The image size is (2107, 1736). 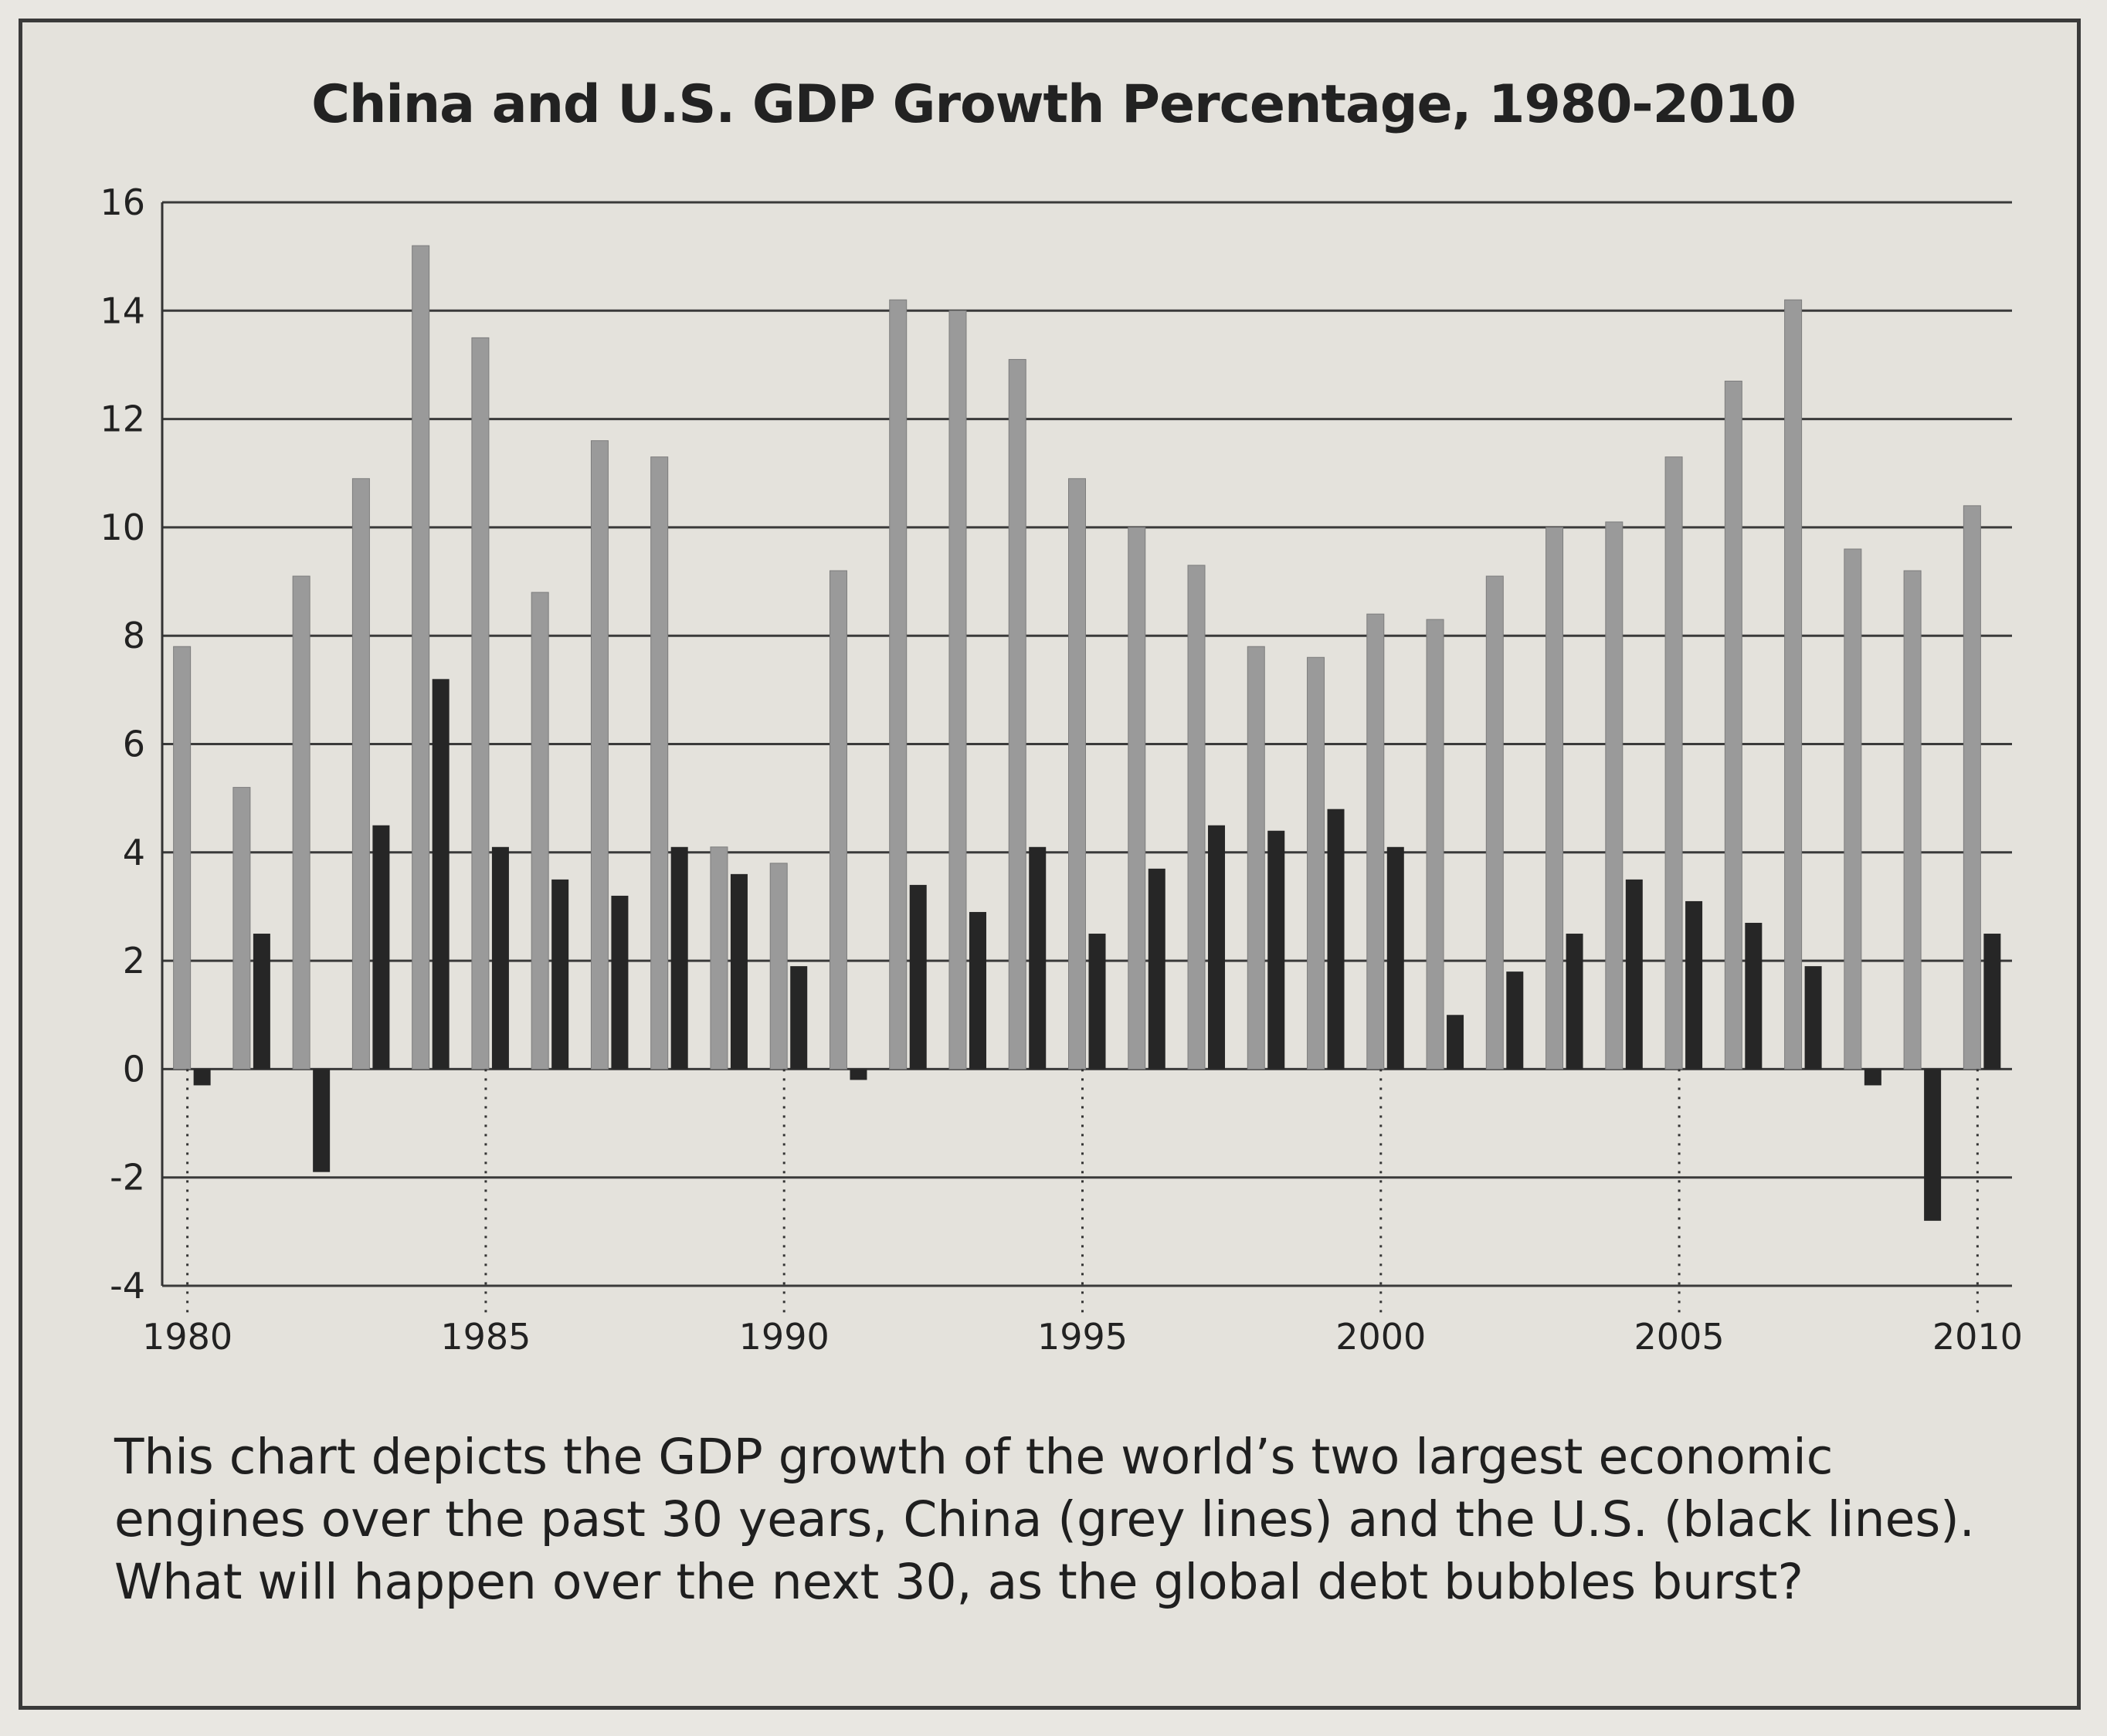 I want to click on y-tick-label: -2, so click(x=127, y=1178).